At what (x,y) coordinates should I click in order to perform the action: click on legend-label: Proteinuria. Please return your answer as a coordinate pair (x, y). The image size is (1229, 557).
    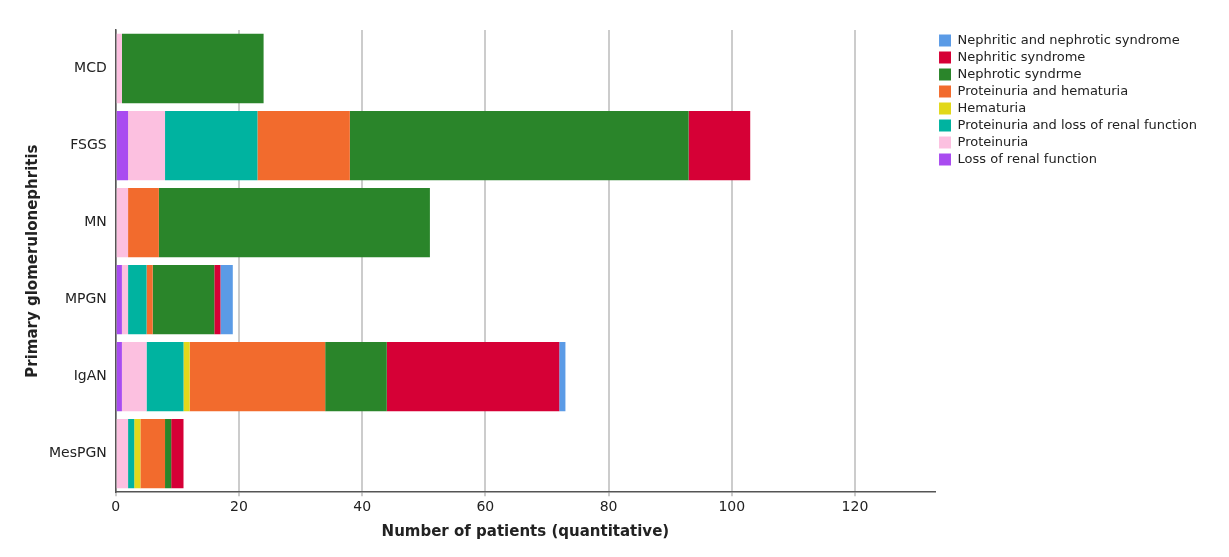
    Looking at the image, I should click on (993, 141).